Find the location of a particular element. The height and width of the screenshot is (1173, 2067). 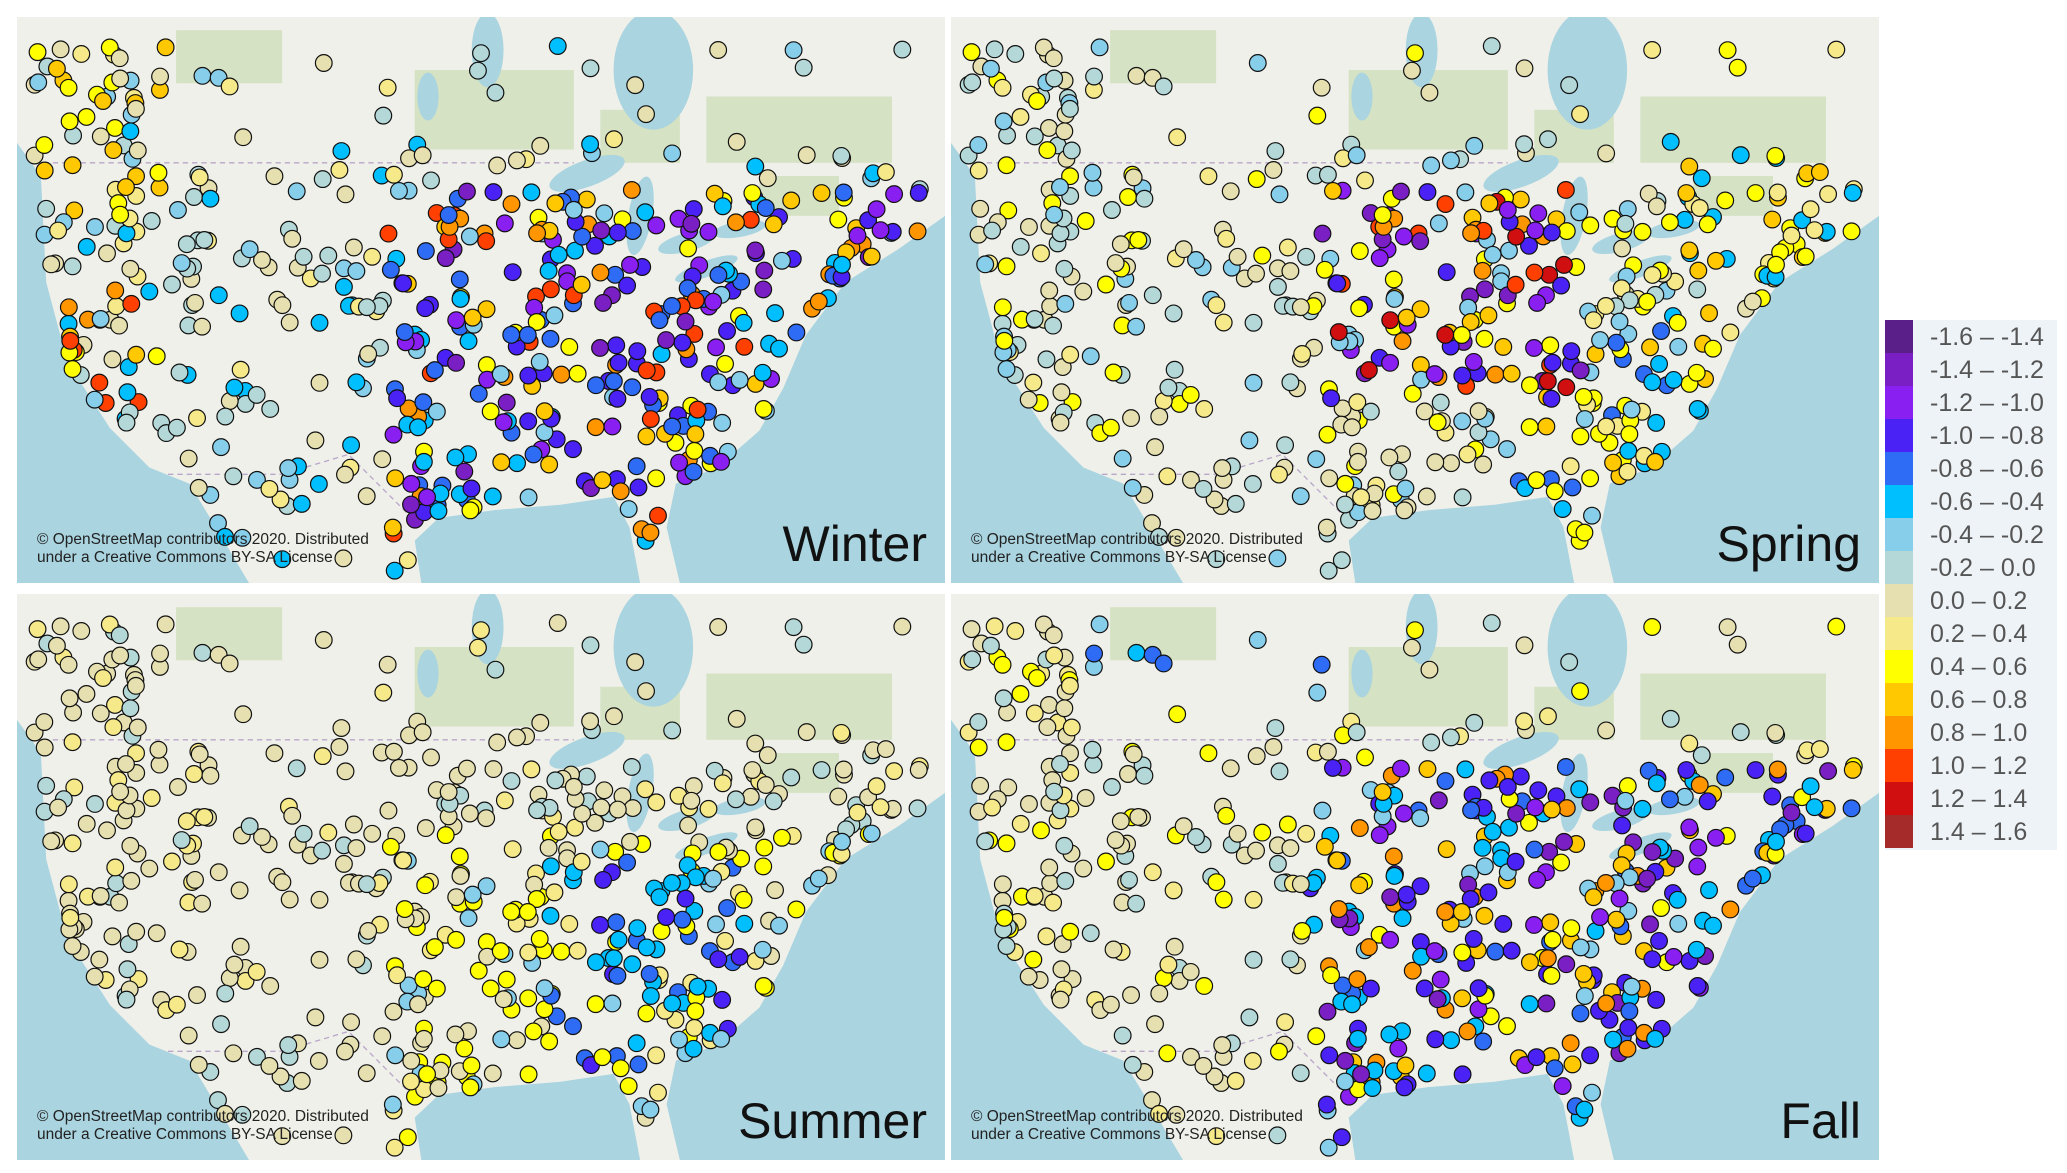

pacific-ocean is located at coordinates (1067, 362).